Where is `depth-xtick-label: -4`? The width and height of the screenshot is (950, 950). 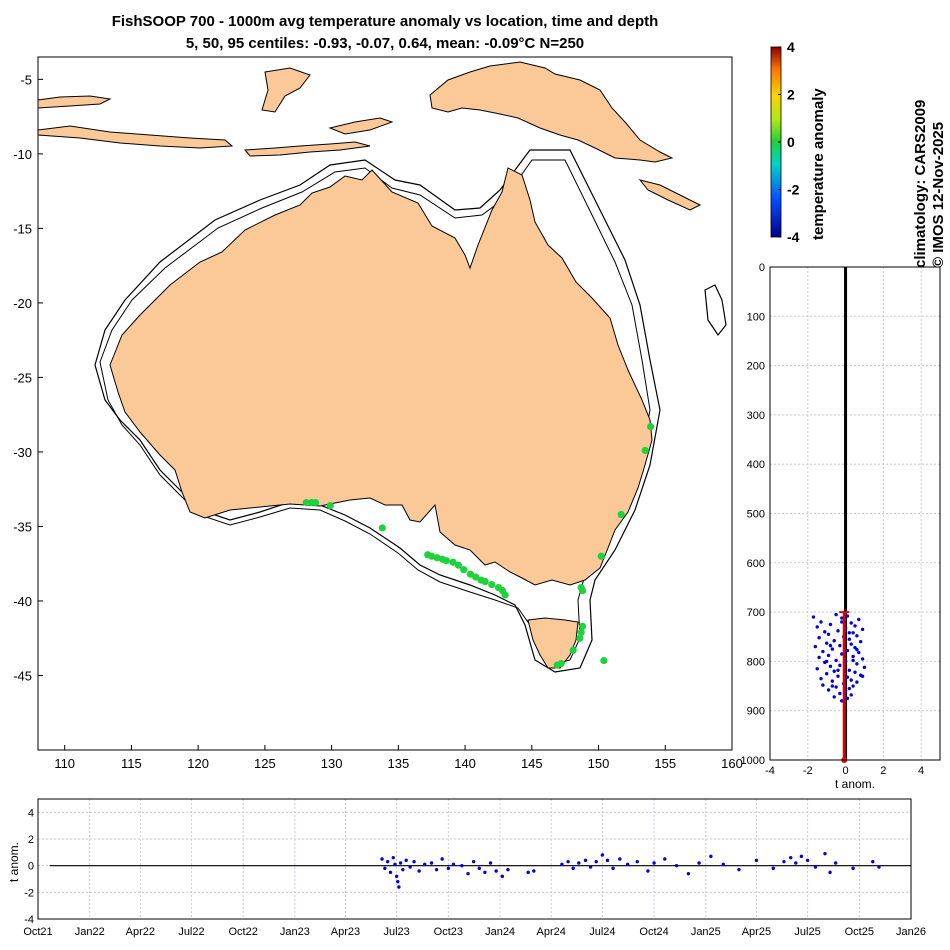 depth-xtick-label: -4 is located at coordinates (770, 771).